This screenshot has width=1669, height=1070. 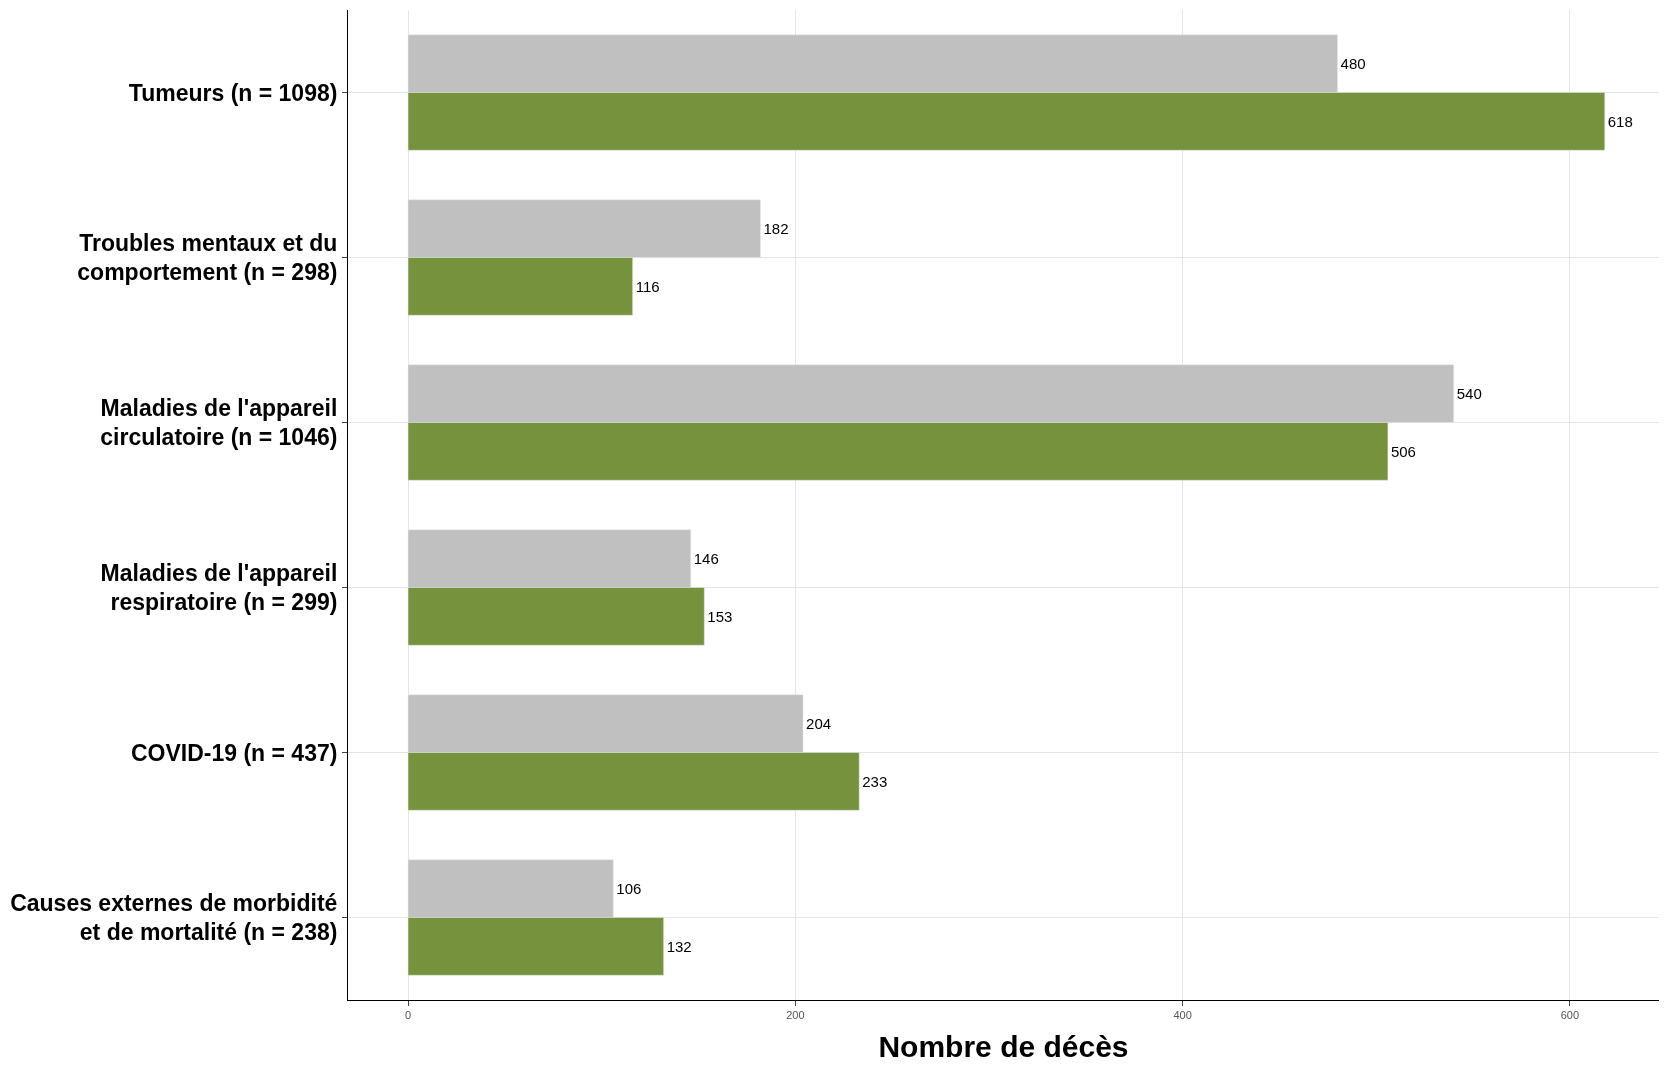 What do you see at coordinates (776, 229) in the screenshot?
I see `data-label: 182` at bounding box center [776, 229].